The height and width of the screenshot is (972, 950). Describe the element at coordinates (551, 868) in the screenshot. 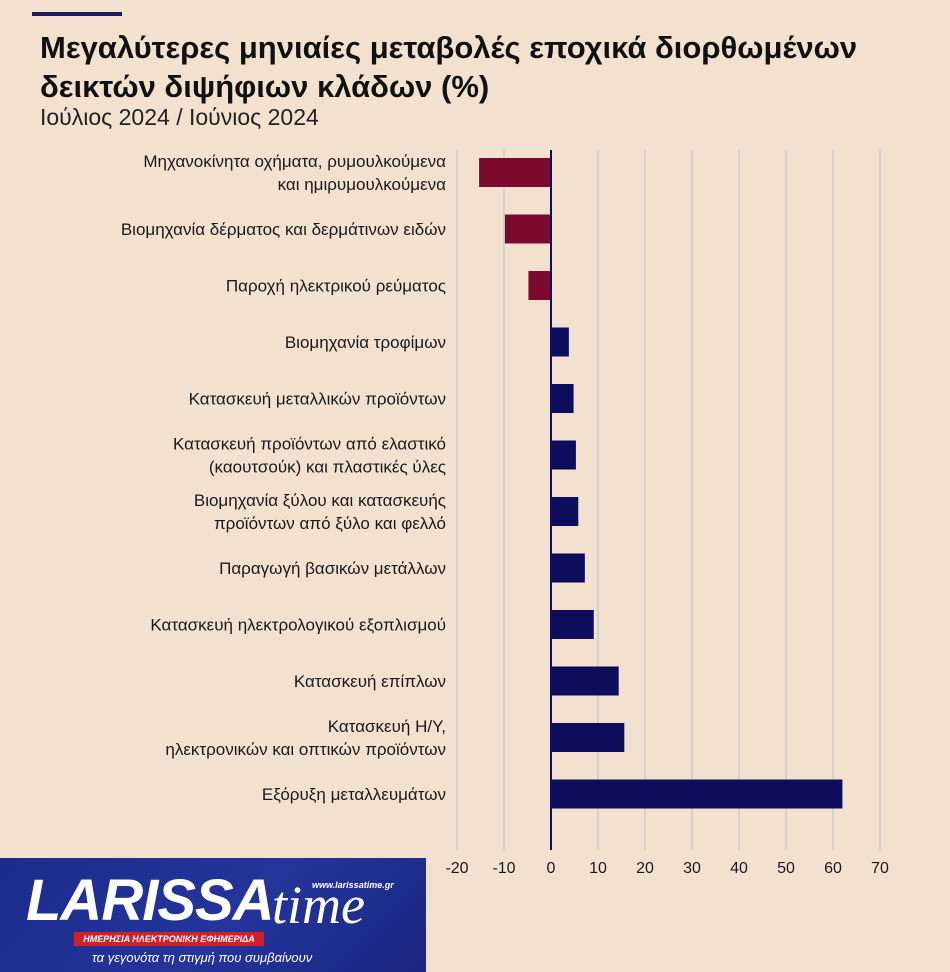

I see `x-tick-label: 0` at that location.